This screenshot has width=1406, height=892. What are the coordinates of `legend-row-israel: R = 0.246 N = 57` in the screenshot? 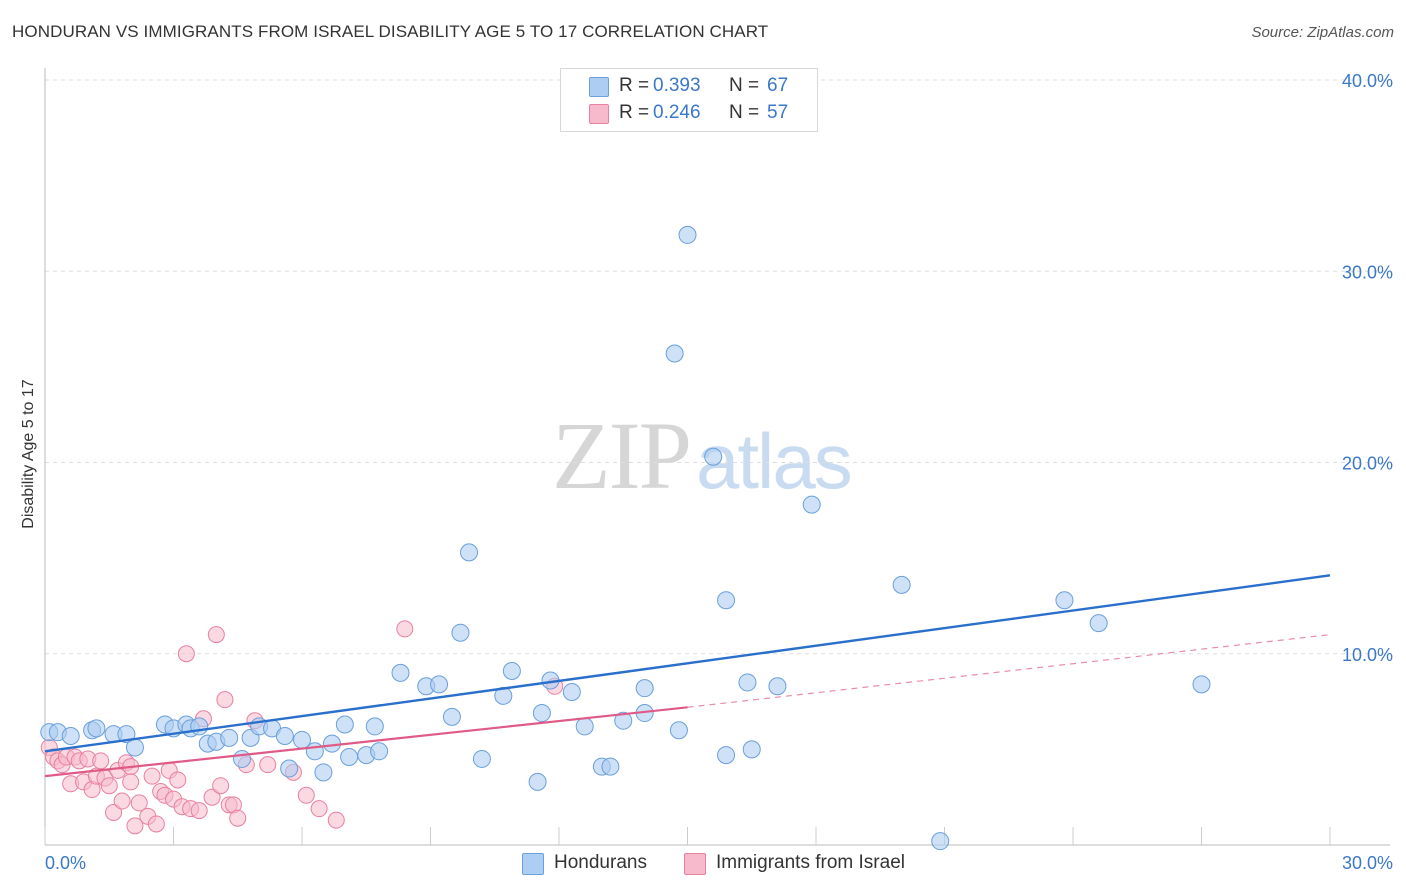 It's located at (689, 114).